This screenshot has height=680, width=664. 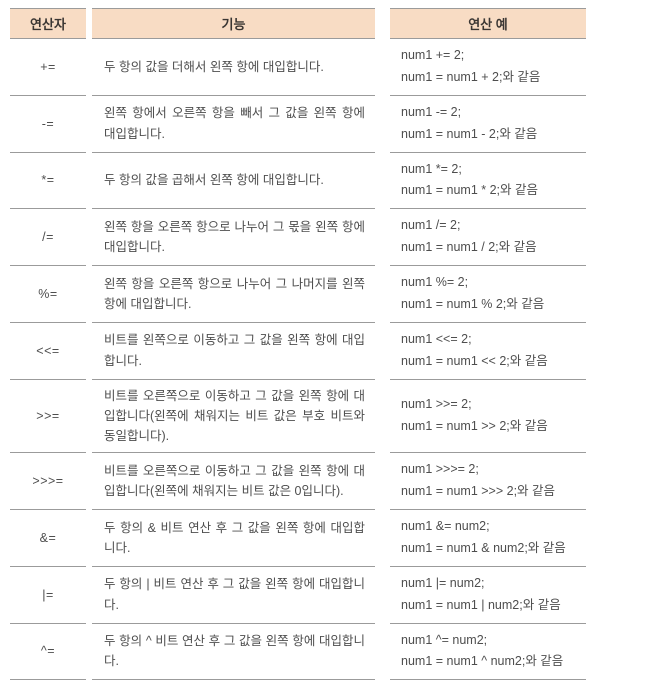 What do you see at coordinates (474, 340) in the screenshot?
I see `example-line-1: num1 <<= 2;` at bounding box center [474, 340].